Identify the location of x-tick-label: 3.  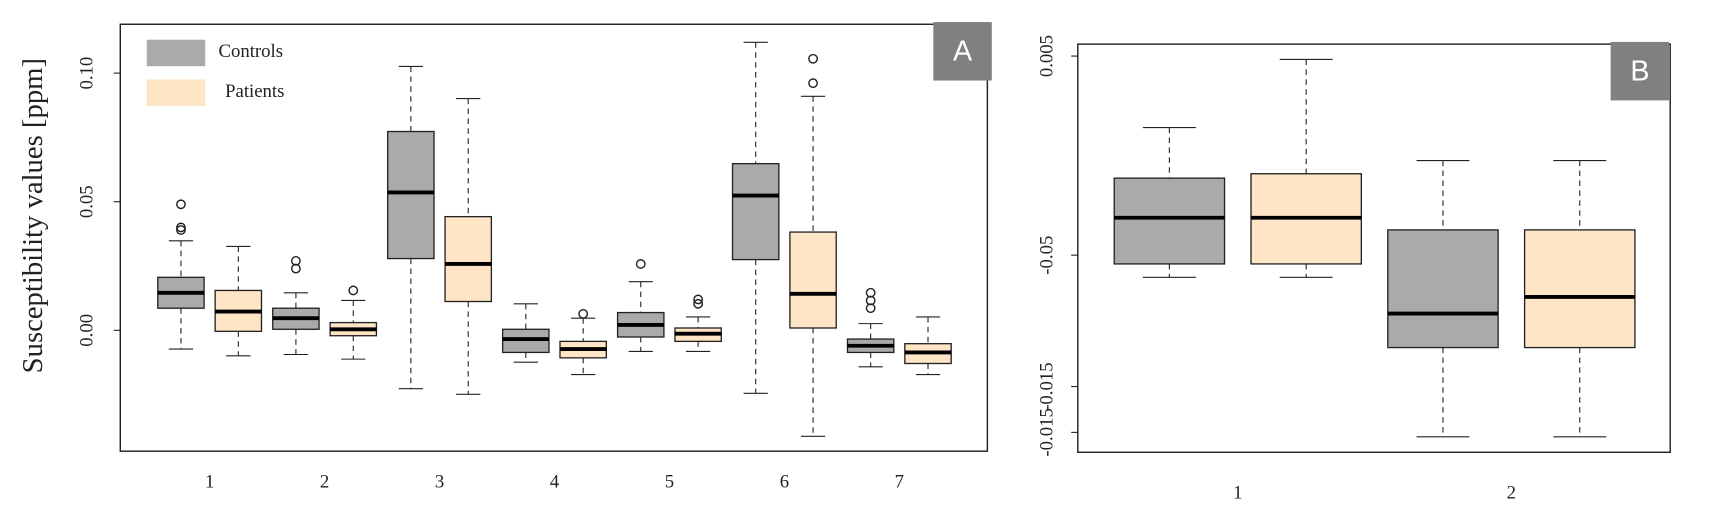
(439, 481).